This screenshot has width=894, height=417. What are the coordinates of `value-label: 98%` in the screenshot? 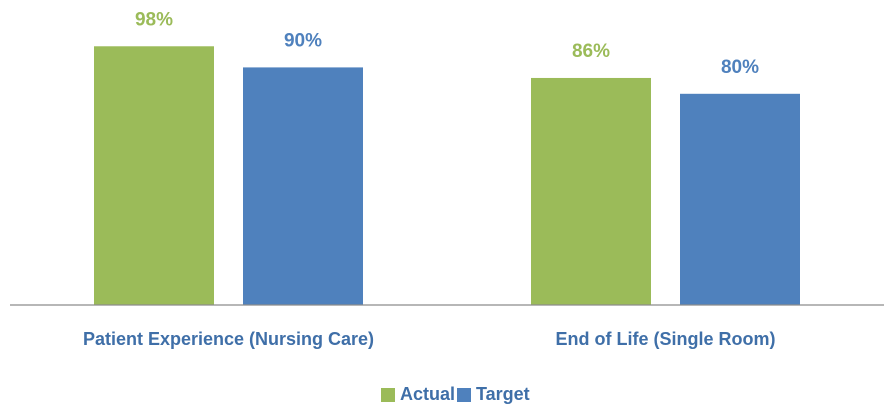 It's located at (154, 19).